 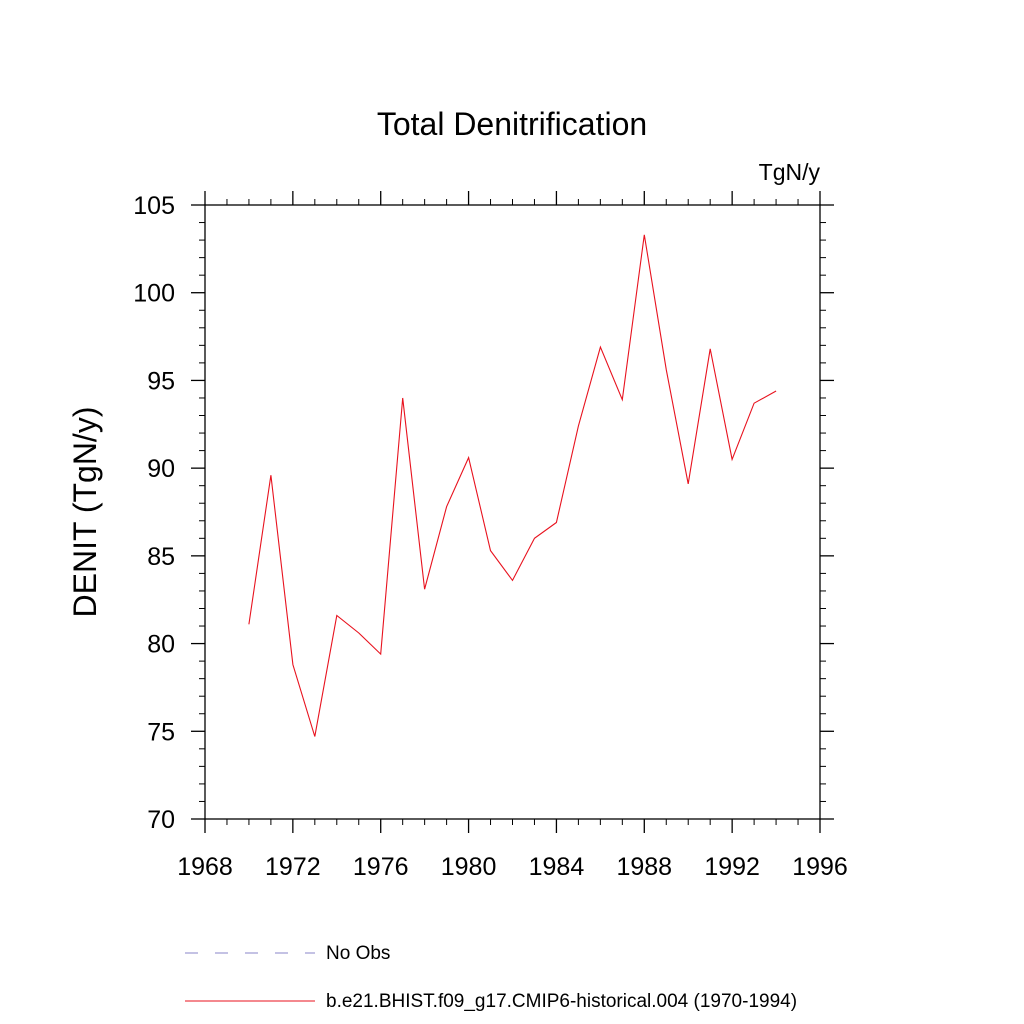 I want to click on x-tick-labels: 1968 1972 1976 1980 1984 1988 1992 1996, so click(x=512, y=867).